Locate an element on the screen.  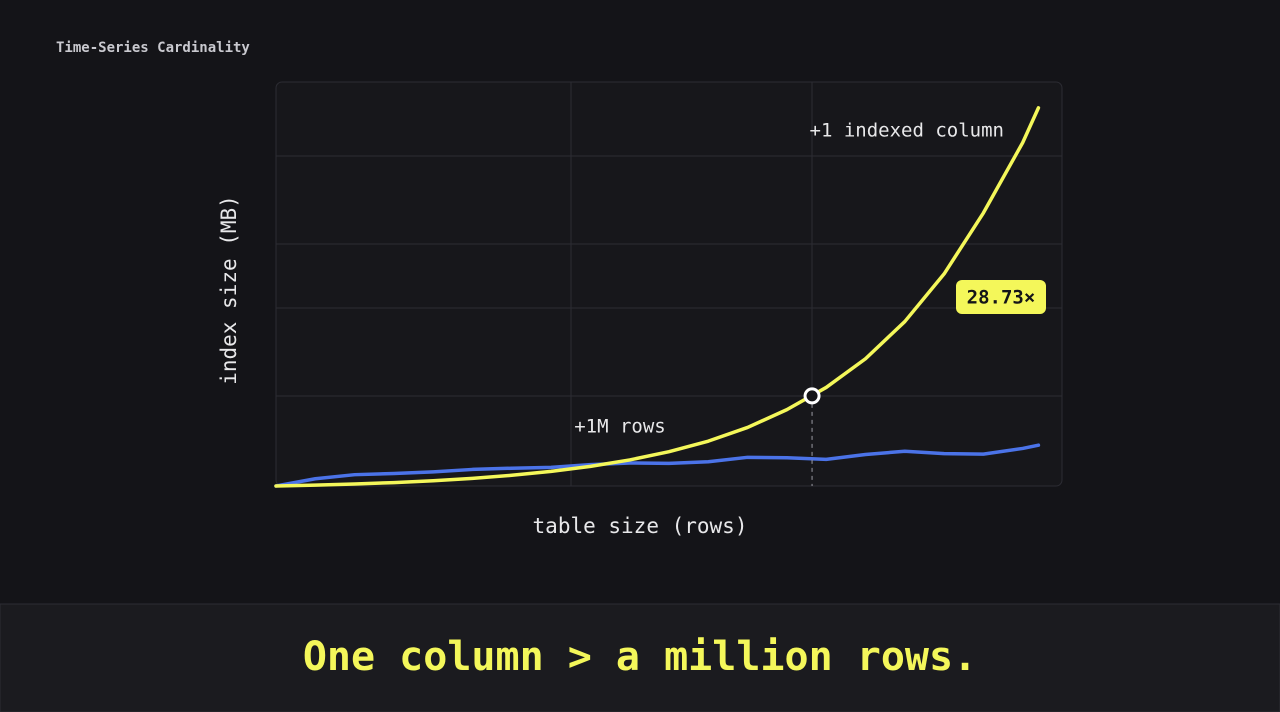
y-axis-label: index size (MB) is located at coordinates (229, 290).